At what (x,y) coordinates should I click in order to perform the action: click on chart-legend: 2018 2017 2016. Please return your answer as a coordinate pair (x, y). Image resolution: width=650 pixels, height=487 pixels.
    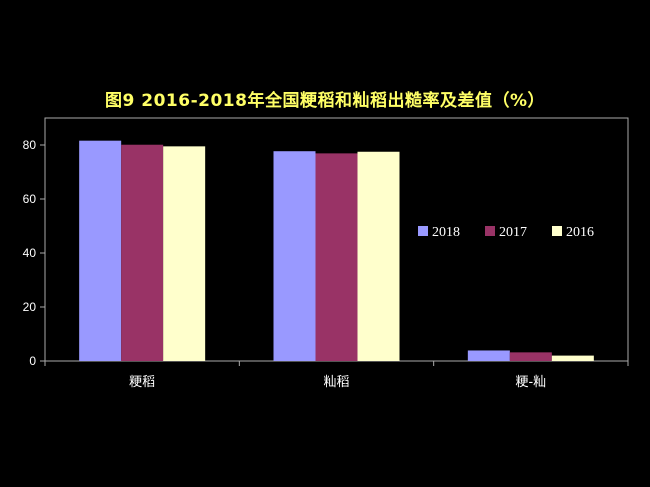
    Looking at the image, I should click on (506, 232).